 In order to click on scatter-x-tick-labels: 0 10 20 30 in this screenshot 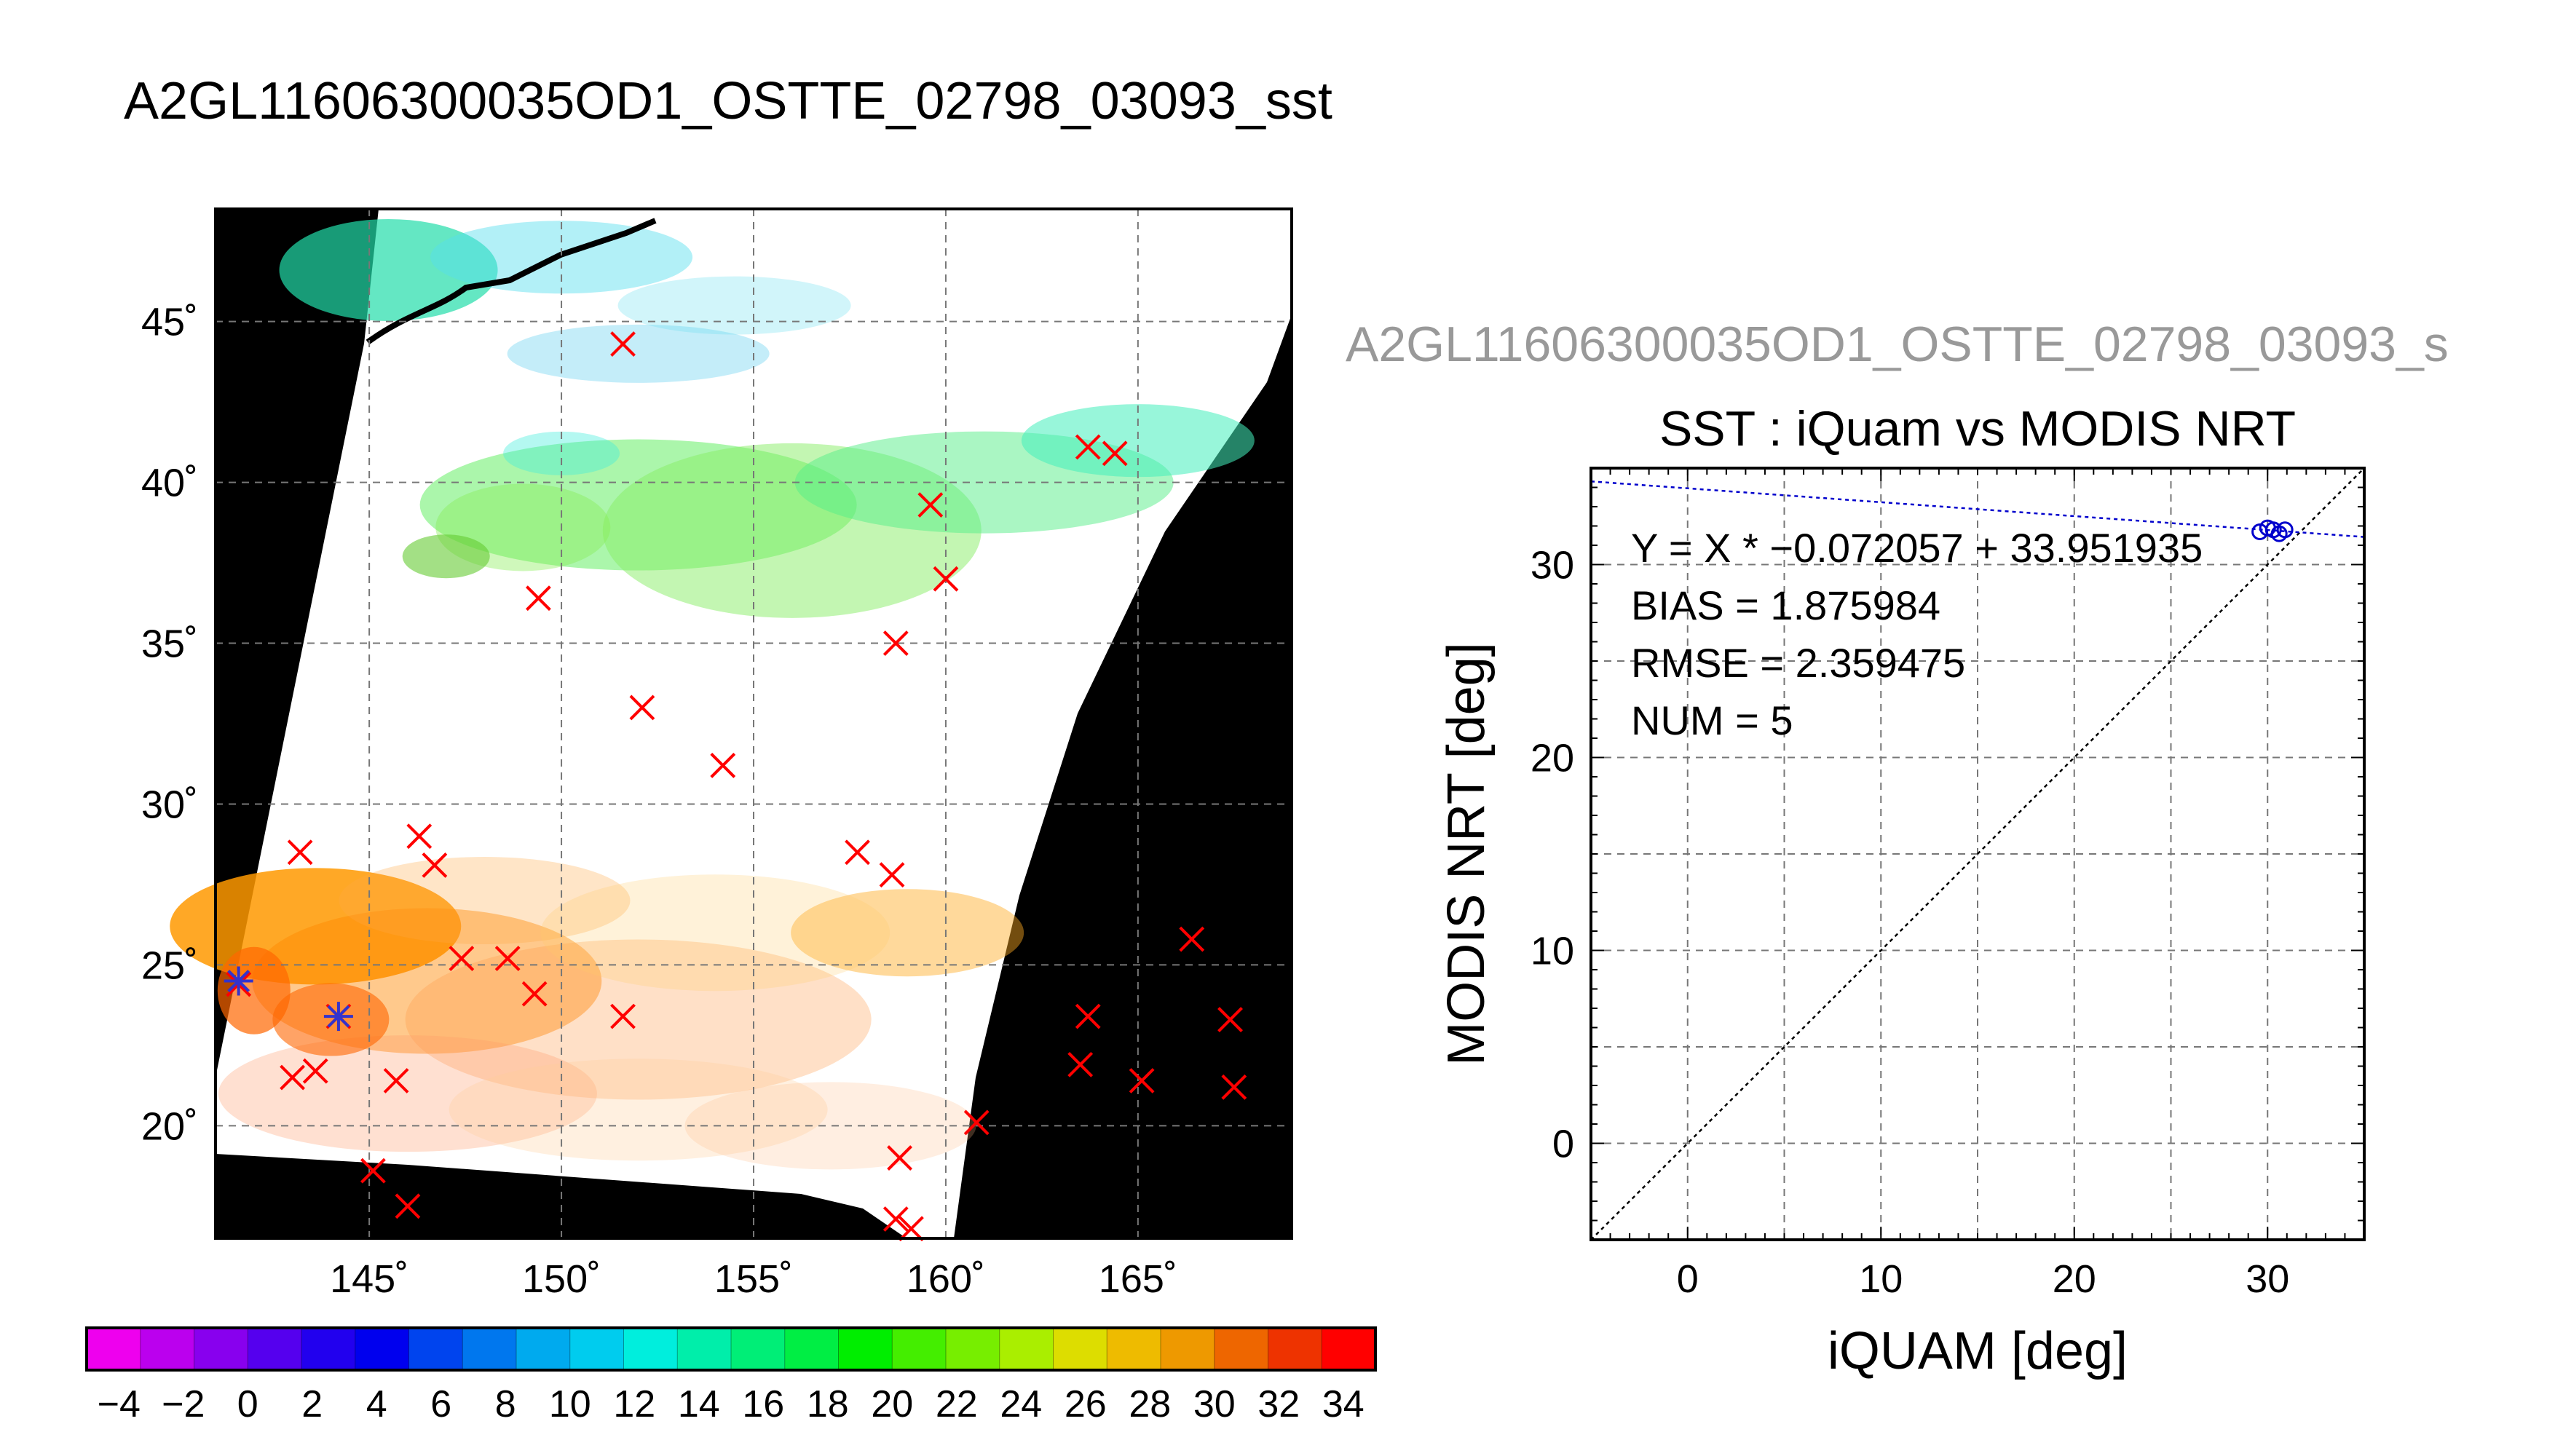, I will do `click(1983, 1279)`.